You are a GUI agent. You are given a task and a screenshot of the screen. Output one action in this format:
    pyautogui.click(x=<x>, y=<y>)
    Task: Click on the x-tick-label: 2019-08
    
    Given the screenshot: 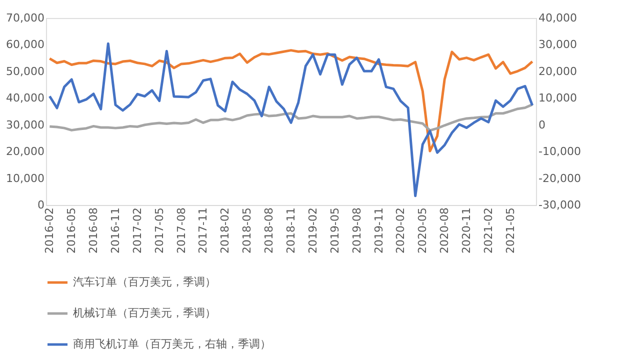 What is the action you would take?
    pyautogui.click(x=357, y=231)
    